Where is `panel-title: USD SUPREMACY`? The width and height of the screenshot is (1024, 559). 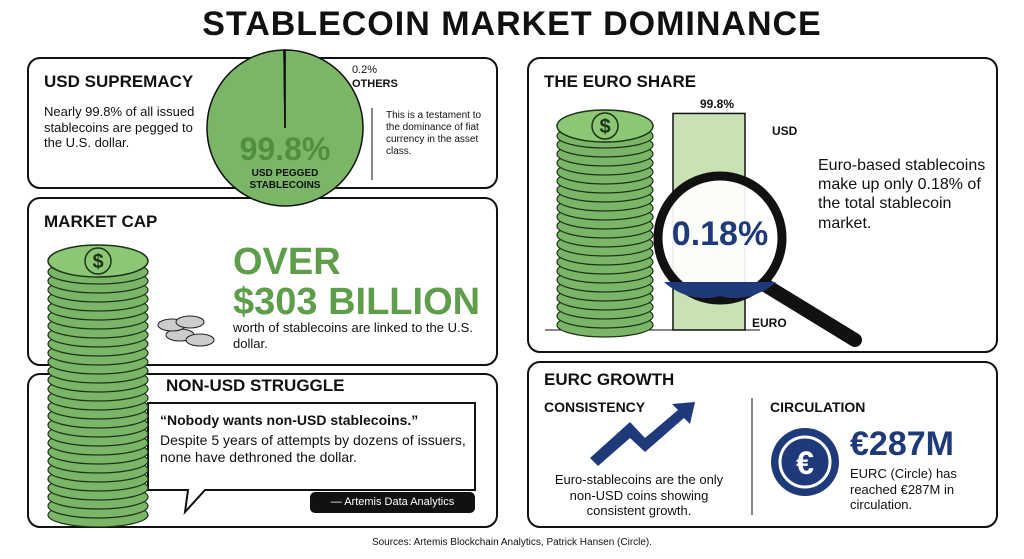 panel-title: USD SUPREMACY is located at coordinates (119, 81).